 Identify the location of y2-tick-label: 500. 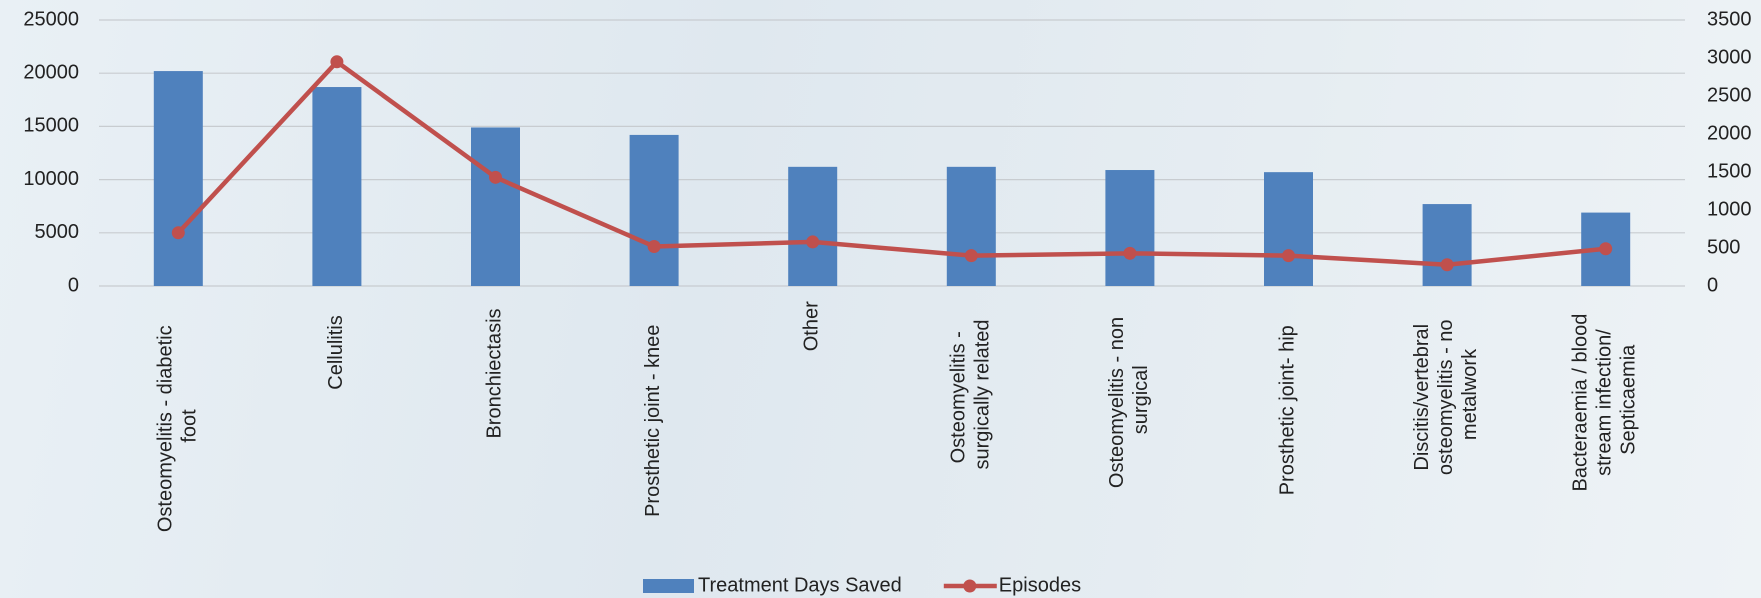
(1723, 247).